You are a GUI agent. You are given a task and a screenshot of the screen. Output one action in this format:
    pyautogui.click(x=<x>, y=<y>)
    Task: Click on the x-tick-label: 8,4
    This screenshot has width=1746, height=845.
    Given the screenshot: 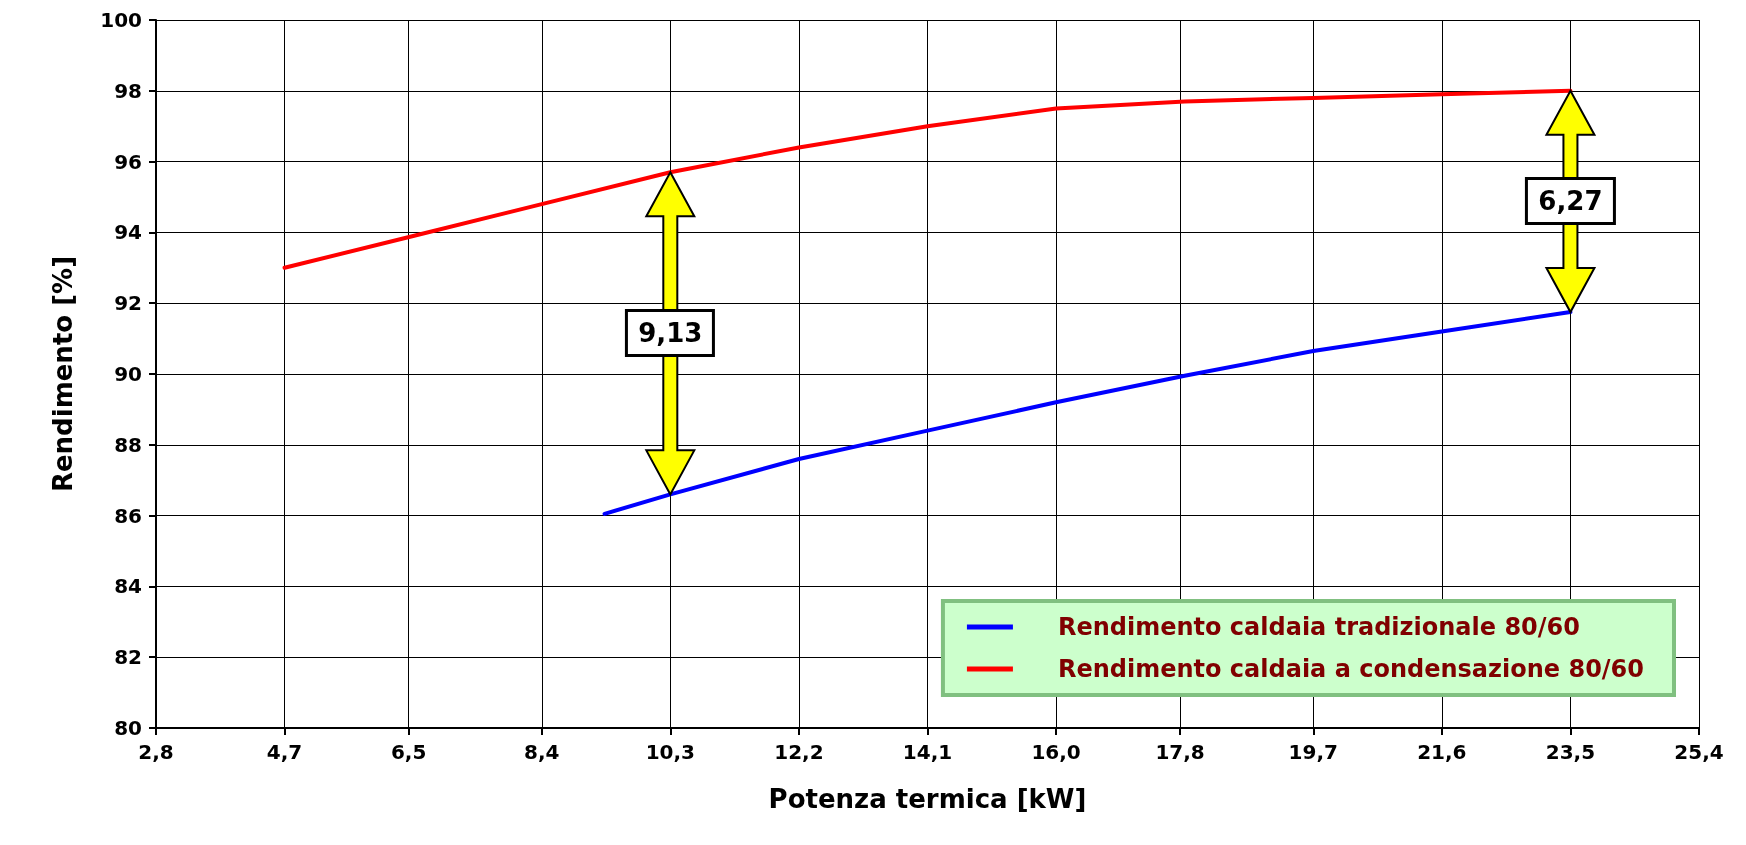 What is the action you would take?
    pyautogui.click(x=542, y=752)
    